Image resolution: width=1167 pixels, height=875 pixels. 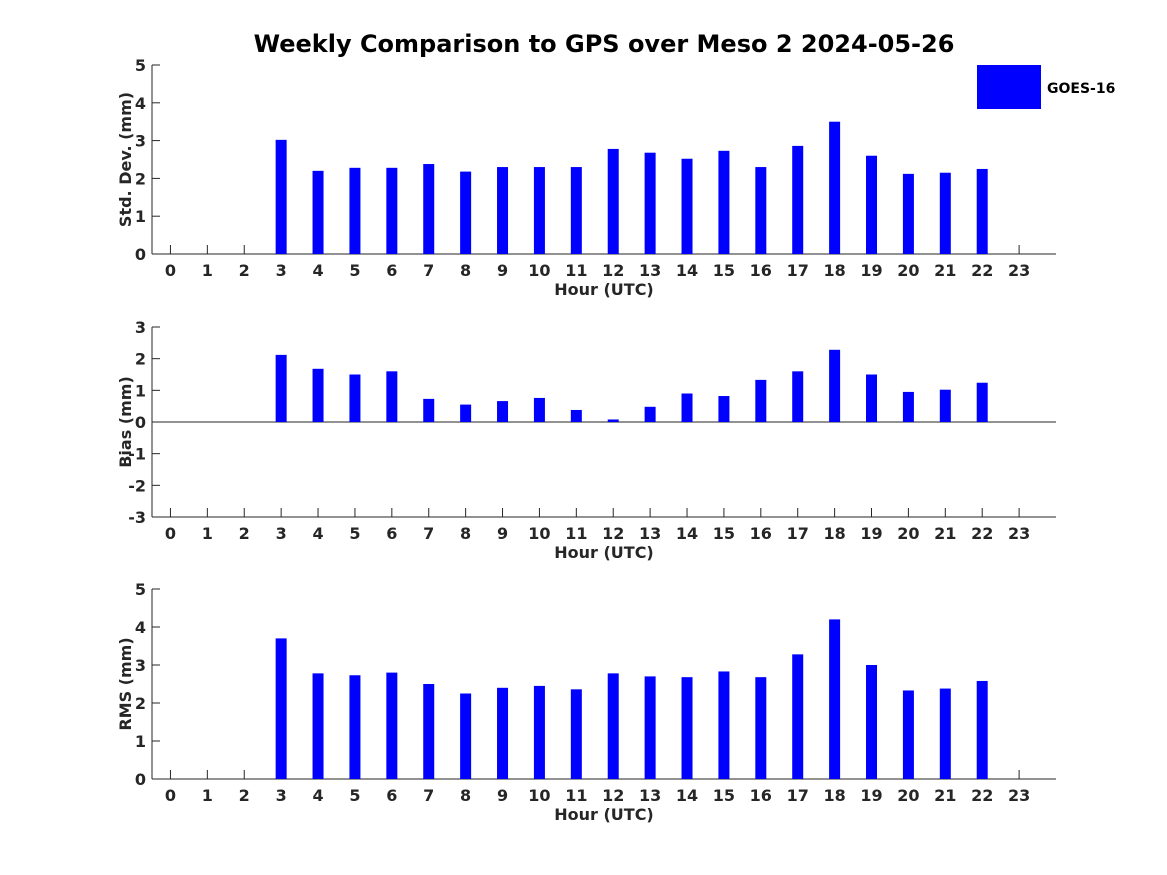 What do you see at coordinates (125, 422) in the screenshot?
I see `y-axis-label: Bias (mm)` at bounding box center [125, 422].